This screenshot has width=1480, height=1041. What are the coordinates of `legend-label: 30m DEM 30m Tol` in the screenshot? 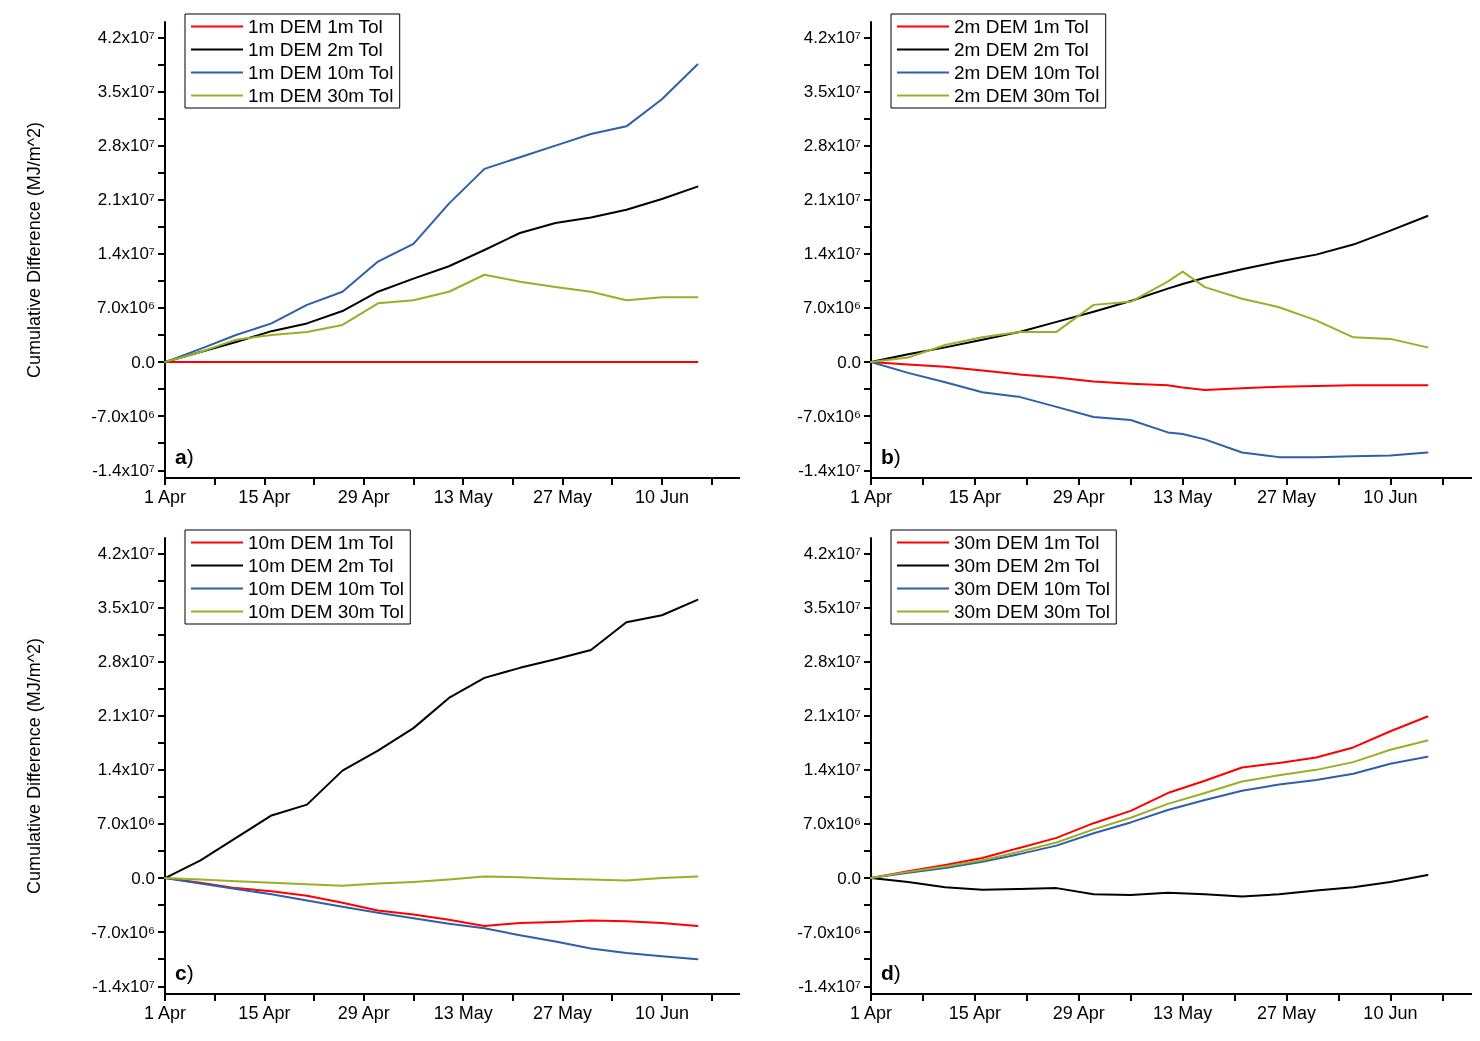 It's located at (1032, 611).